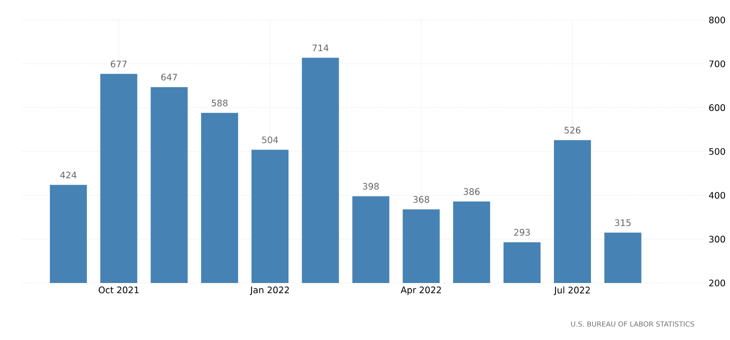 Image resolution: width=730 pixels, height=340 pixels. Describe the element at coordinates (118, 290) in the screenshot. I see `x-tick-label: Oct 2021` at that location.